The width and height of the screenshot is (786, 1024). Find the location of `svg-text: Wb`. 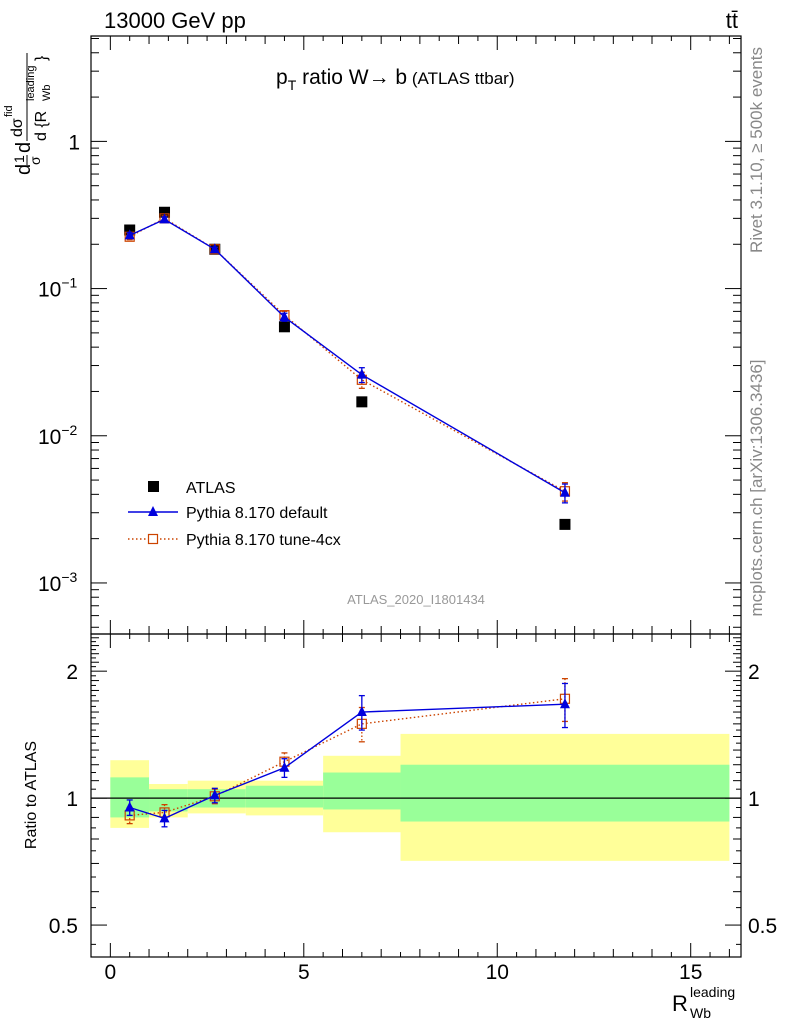

svg-text: Wb is located at coordinates (47, 93).